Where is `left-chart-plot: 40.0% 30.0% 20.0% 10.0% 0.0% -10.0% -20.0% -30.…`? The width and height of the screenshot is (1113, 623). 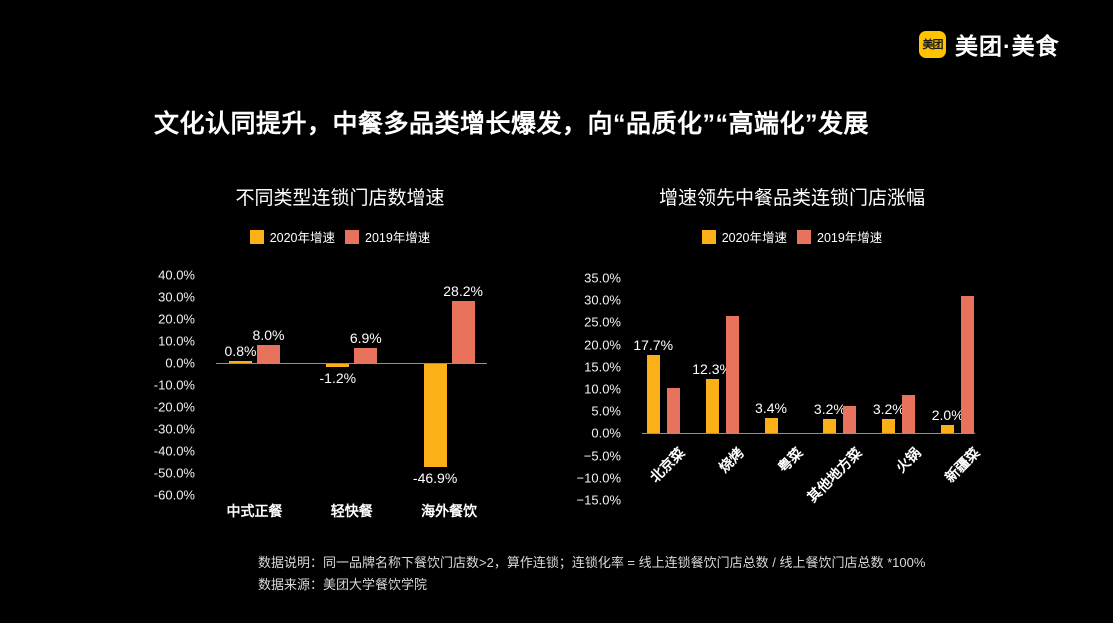 left-chart-plot: 40.0% 30.0% 20.0% 10.0% 0.0% -10.0% -20.0% -30.… is located at coordinates (320, 393).